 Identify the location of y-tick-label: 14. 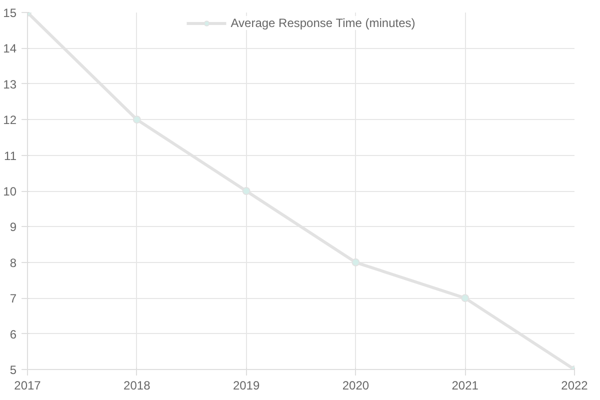
(10, 49).